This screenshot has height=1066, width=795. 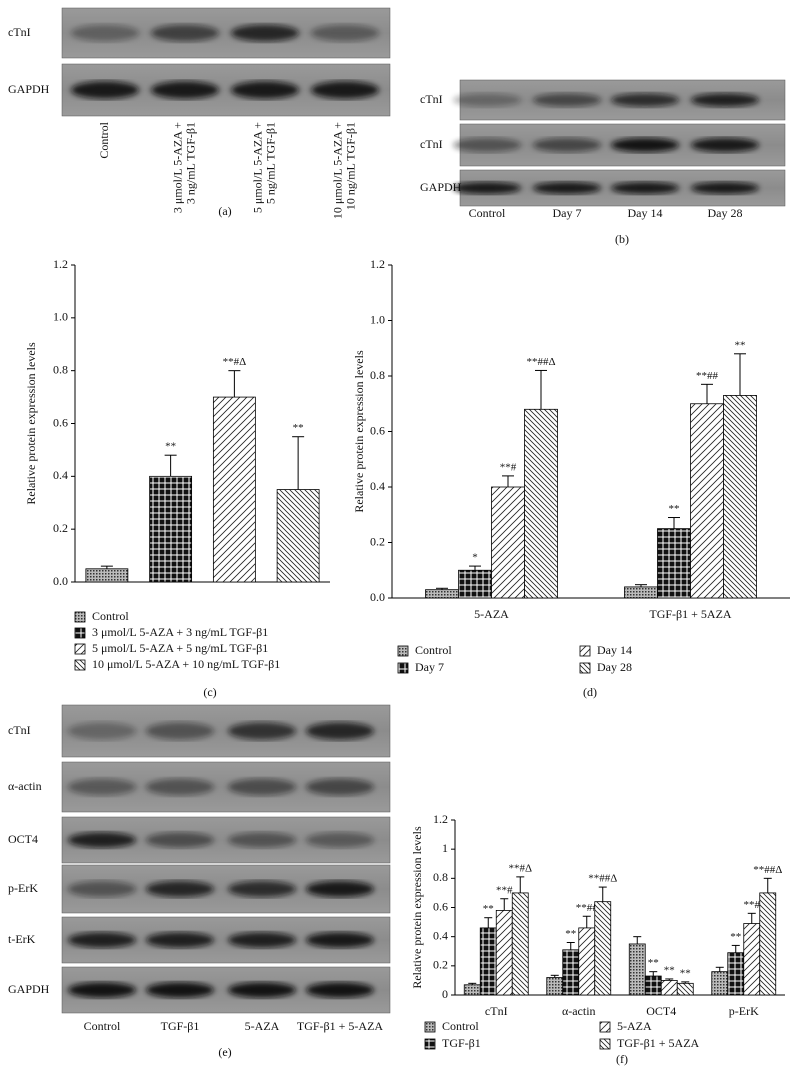 I want to click on blot-row-label: OCT4, so click(x=23, y=839).